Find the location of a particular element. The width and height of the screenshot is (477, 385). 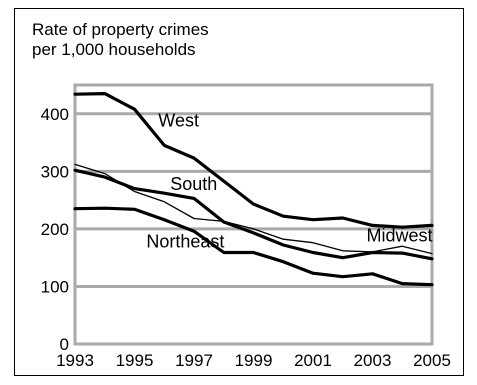

x-tick-label: 2005 is located at coordinates (432, 360).